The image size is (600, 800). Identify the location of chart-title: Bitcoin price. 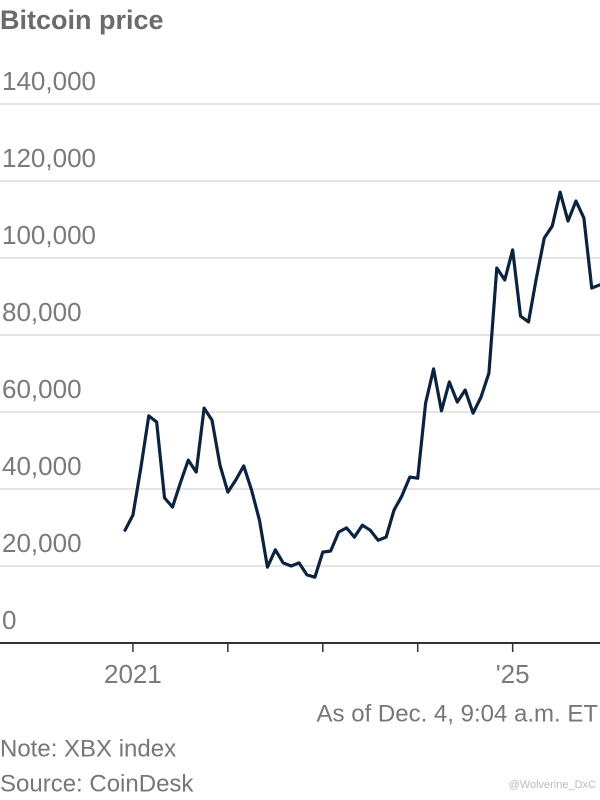
(82, 20).